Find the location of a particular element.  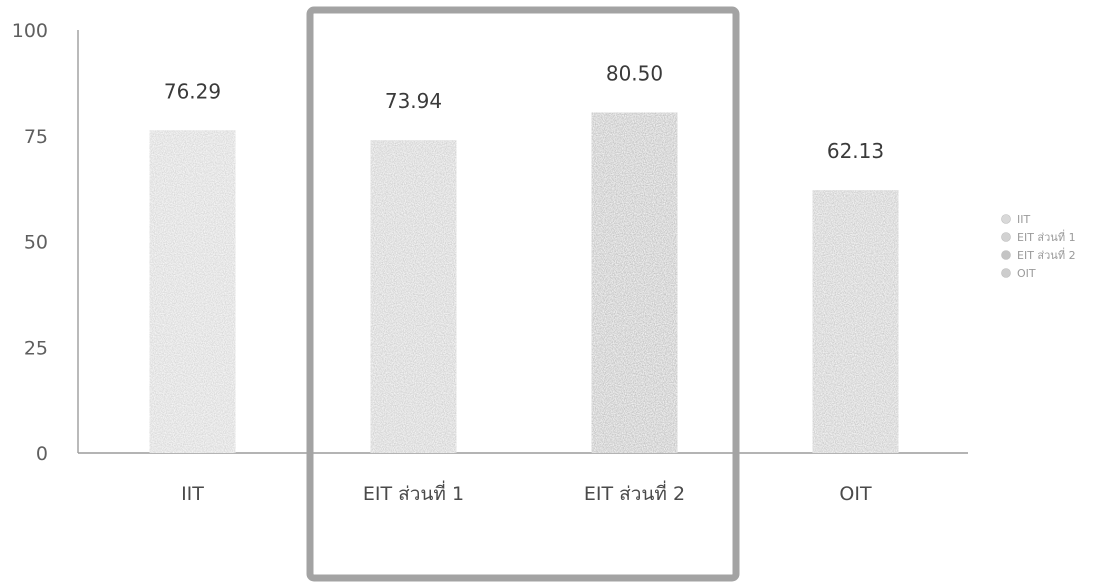

legend: IIT EIT ส่วนที่ 1 EIT ส่วนที่ 2 OIT is located at coordinates (1038, 246).